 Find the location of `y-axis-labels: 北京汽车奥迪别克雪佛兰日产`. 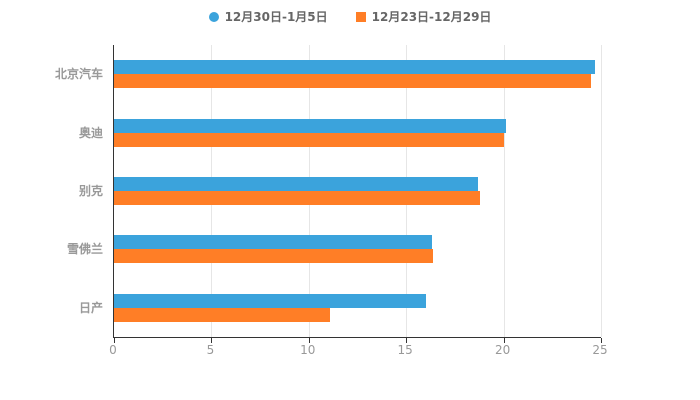

y-axis-labels: 北京汽车奥迪别克雪佛兰日产 is located at coordinates (51, 191).